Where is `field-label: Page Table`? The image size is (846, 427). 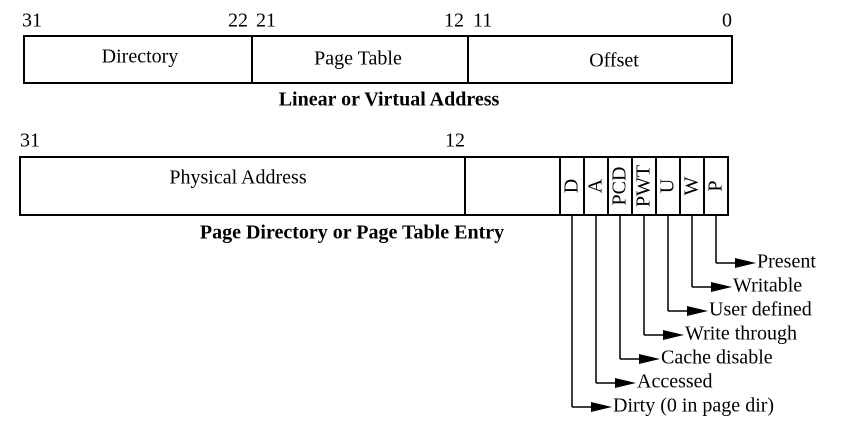
field-label: Page Table is located at coordinates (358, 59).